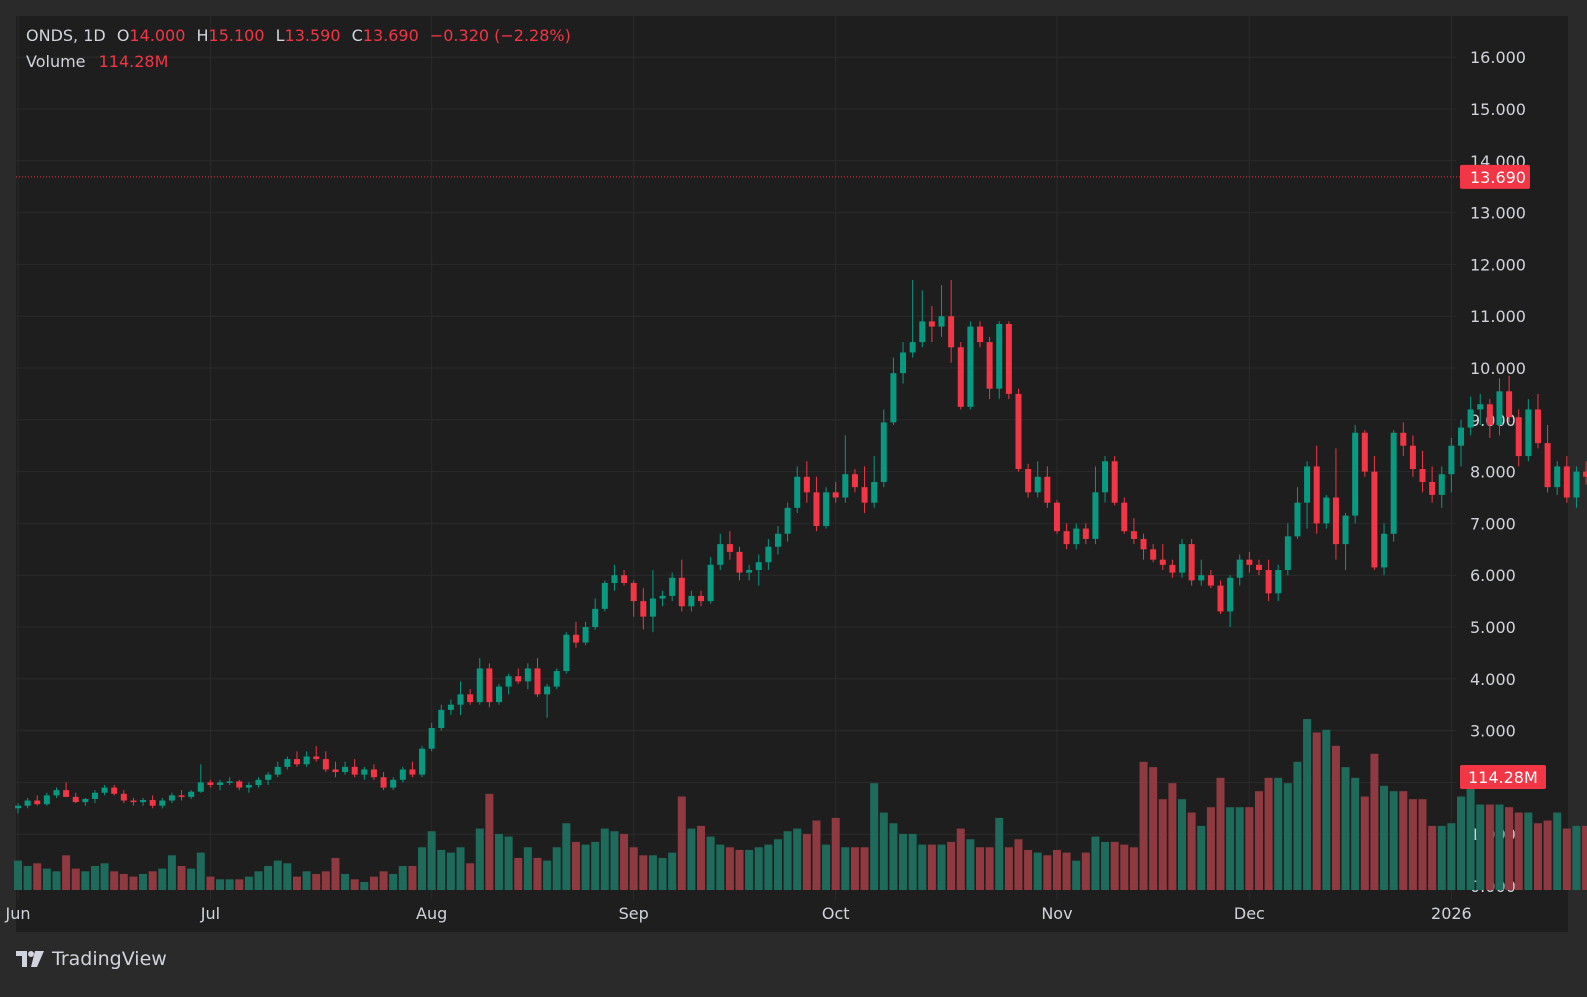  I want to click on time-tick-label: 2026, so click(1451, 913).